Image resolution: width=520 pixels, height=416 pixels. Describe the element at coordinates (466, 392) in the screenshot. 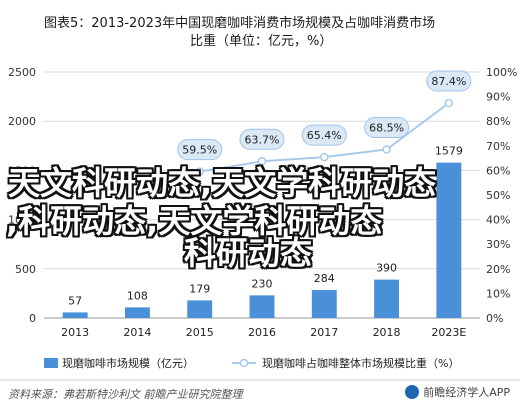

I see `brand-name: 前瞻经济学人APP` at that location.